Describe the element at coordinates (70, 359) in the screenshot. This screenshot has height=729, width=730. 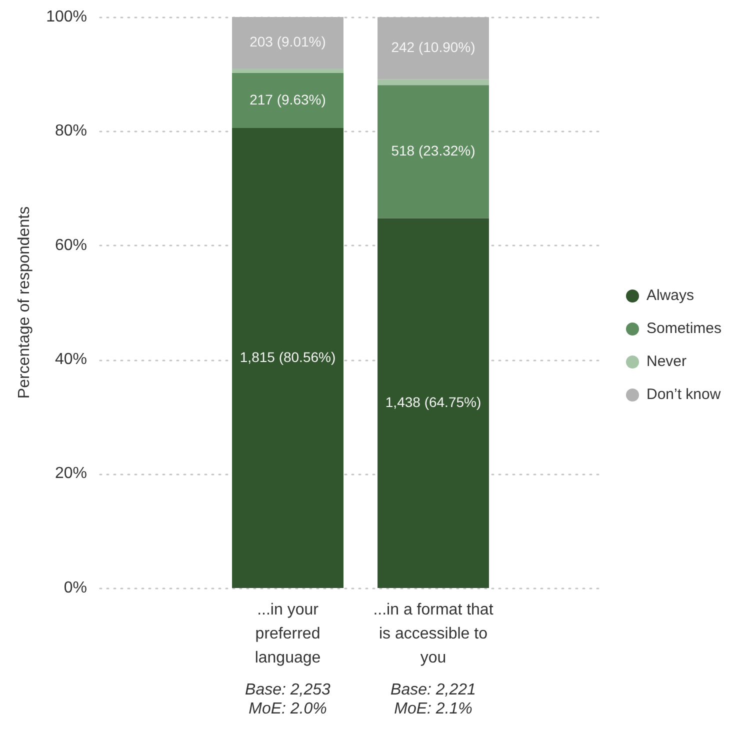
I see `y-tick-label: 40%` at that location.